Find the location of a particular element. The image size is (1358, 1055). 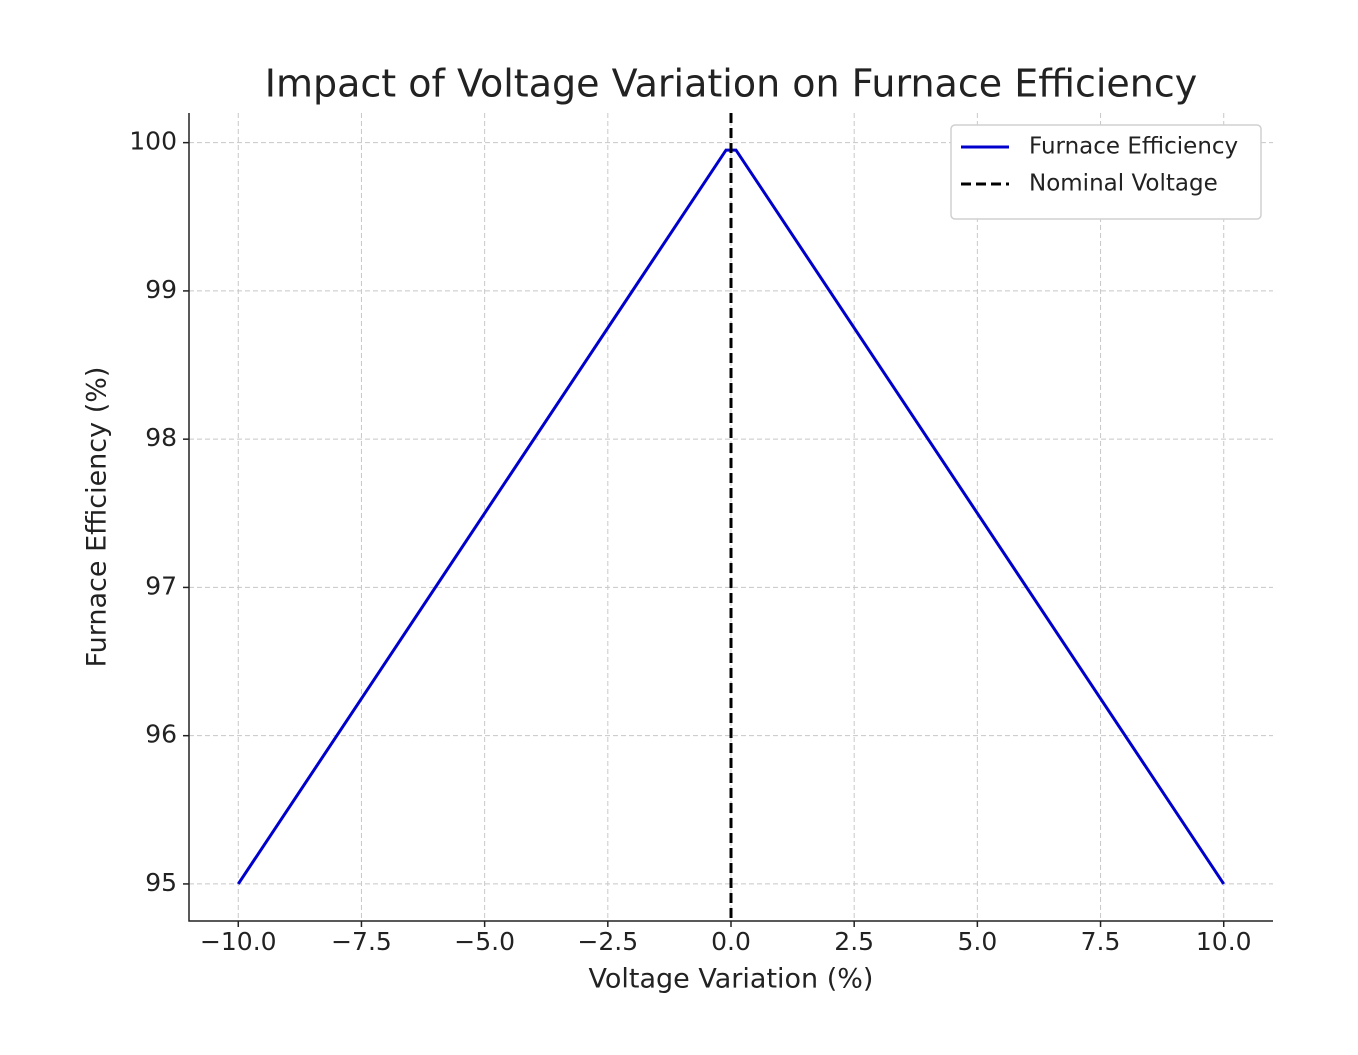

x-tick-label: 0.0 is located at coordinates (731, 941).